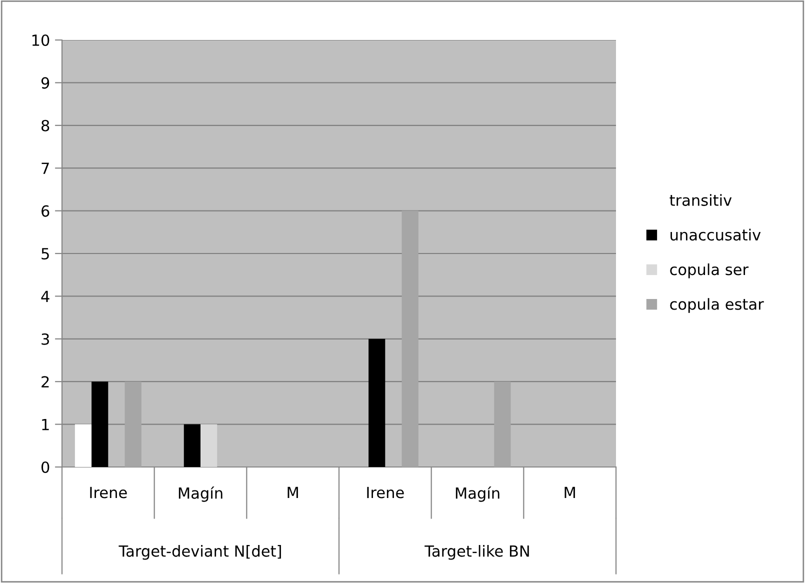 This screenshot has width=805, height=583. Describe the element at coordinates (45, 424) in the screenshot. I see `y-tick-label: 1` at that location.